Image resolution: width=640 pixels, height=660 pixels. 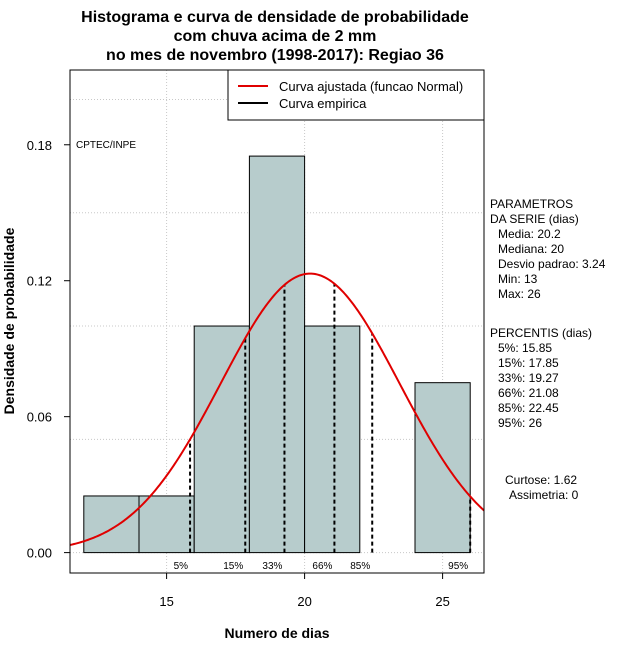 What do you see at coordinates (552, 264) in the screenshot?
I see `parametros-item: Desvio padrao: 3.24` at bounding box center [552, 264].